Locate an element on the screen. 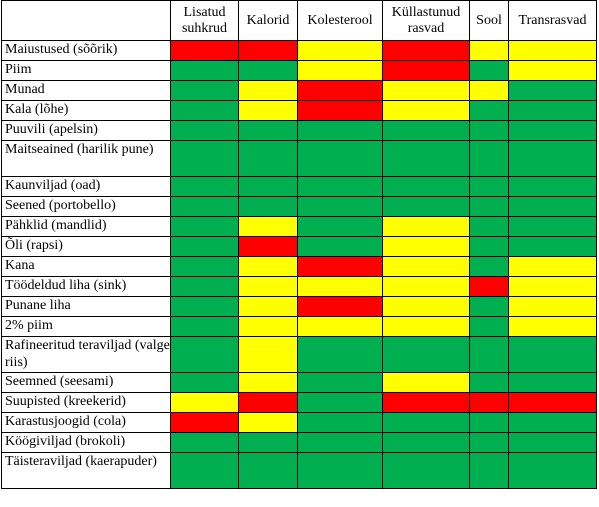 This screenshot has width=599, height=507. table-row: Seemned (seesami) is located at coordinates (299, 382).